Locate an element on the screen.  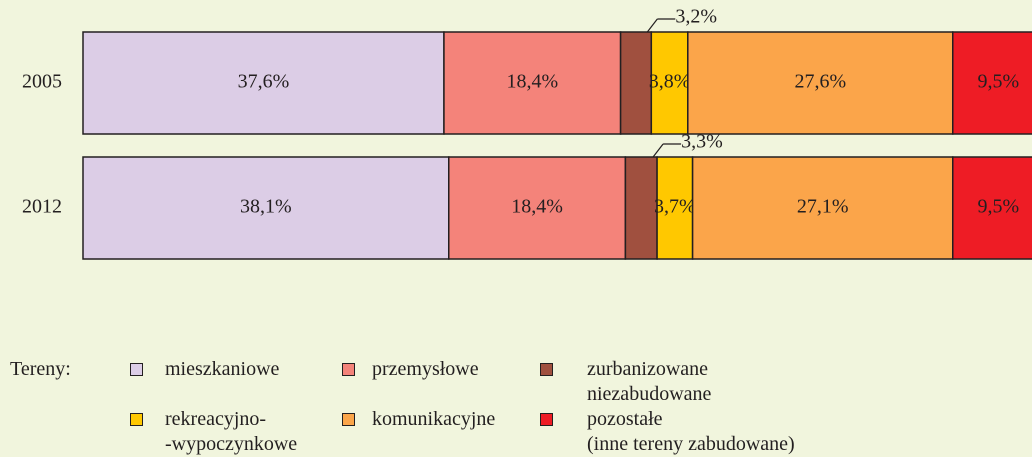
value-label: 27,1% is located at coordinates (823, 207).